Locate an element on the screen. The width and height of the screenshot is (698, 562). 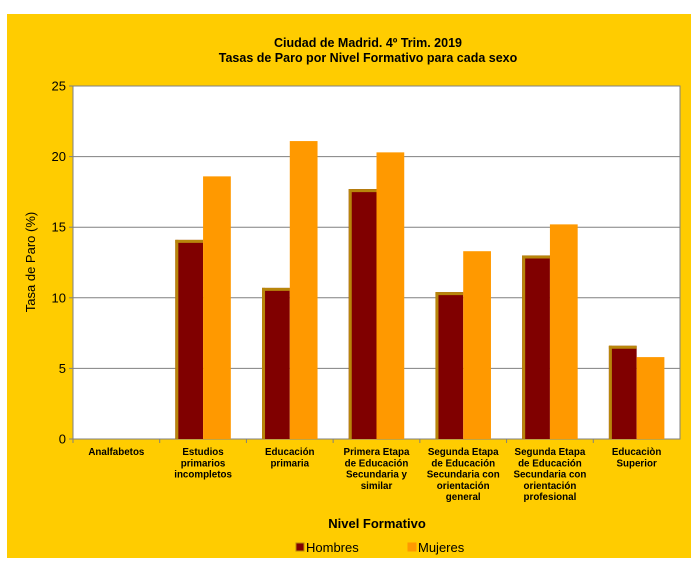
x-category-line: general is located at coordinates (463, 497).